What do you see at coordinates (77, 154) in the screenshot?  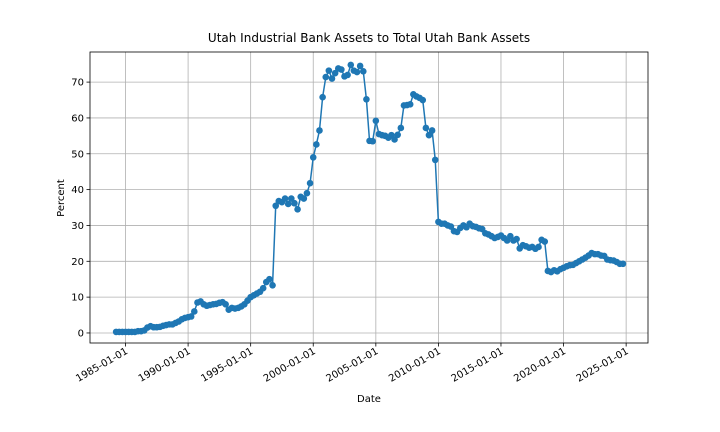 I see `y-tick-label: 50` at bounding box center [77, 154].